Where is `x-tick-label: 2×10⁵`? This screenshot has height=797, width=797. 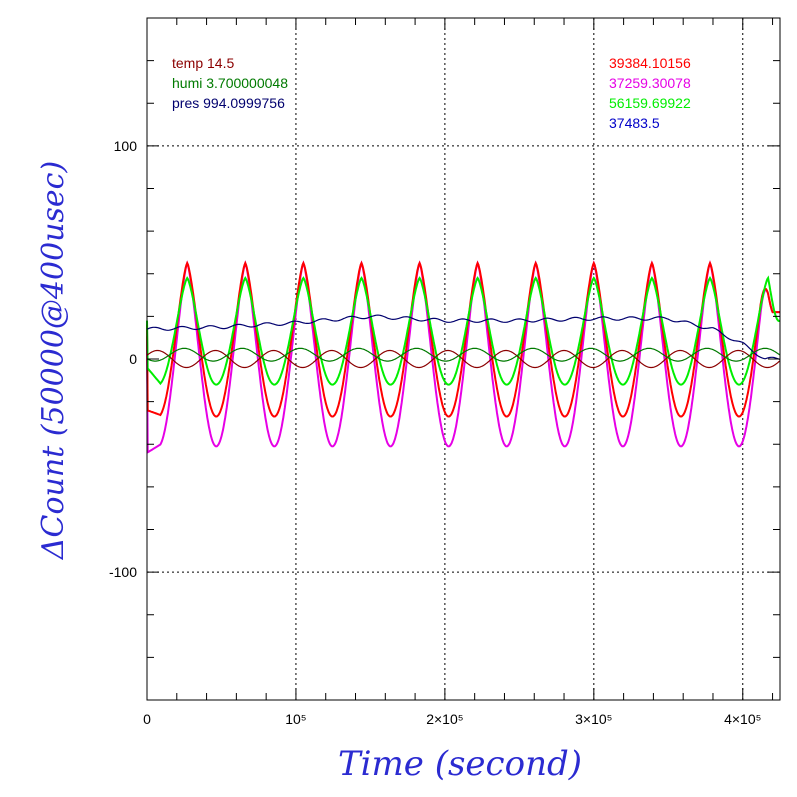 x-tick-label: 2×10⁵ is located at coordinates (444, 719).